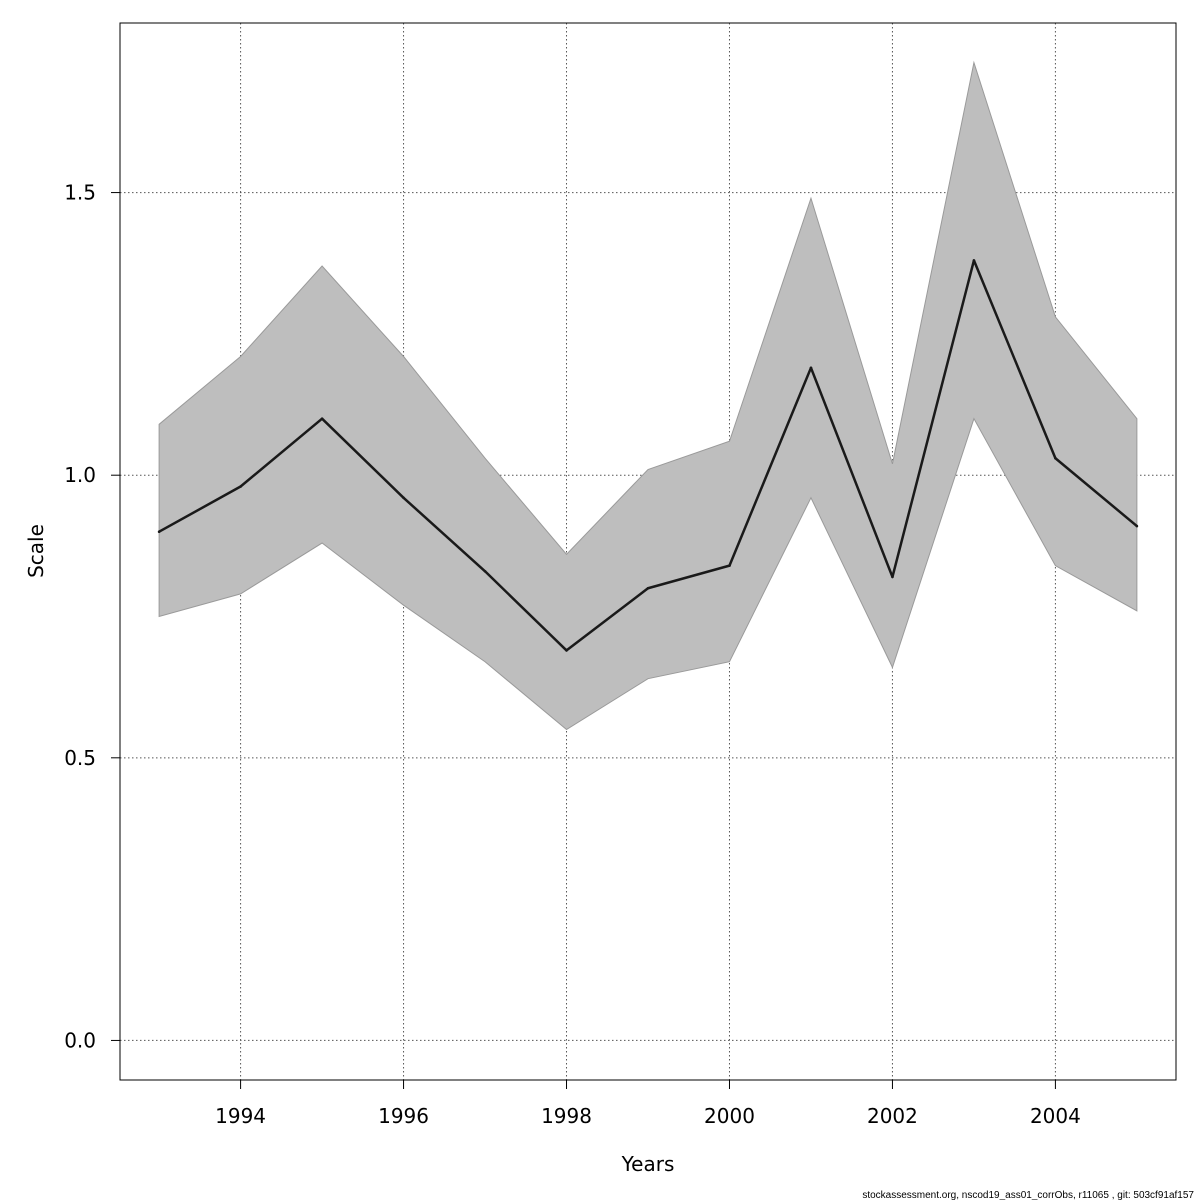 The height and width of the screenshot is (1200, 1200). What do you see at coordinates (240, 1116) in the screenshot?
I see `x-tick-label: 1994` at bounding box center [240, 1116].